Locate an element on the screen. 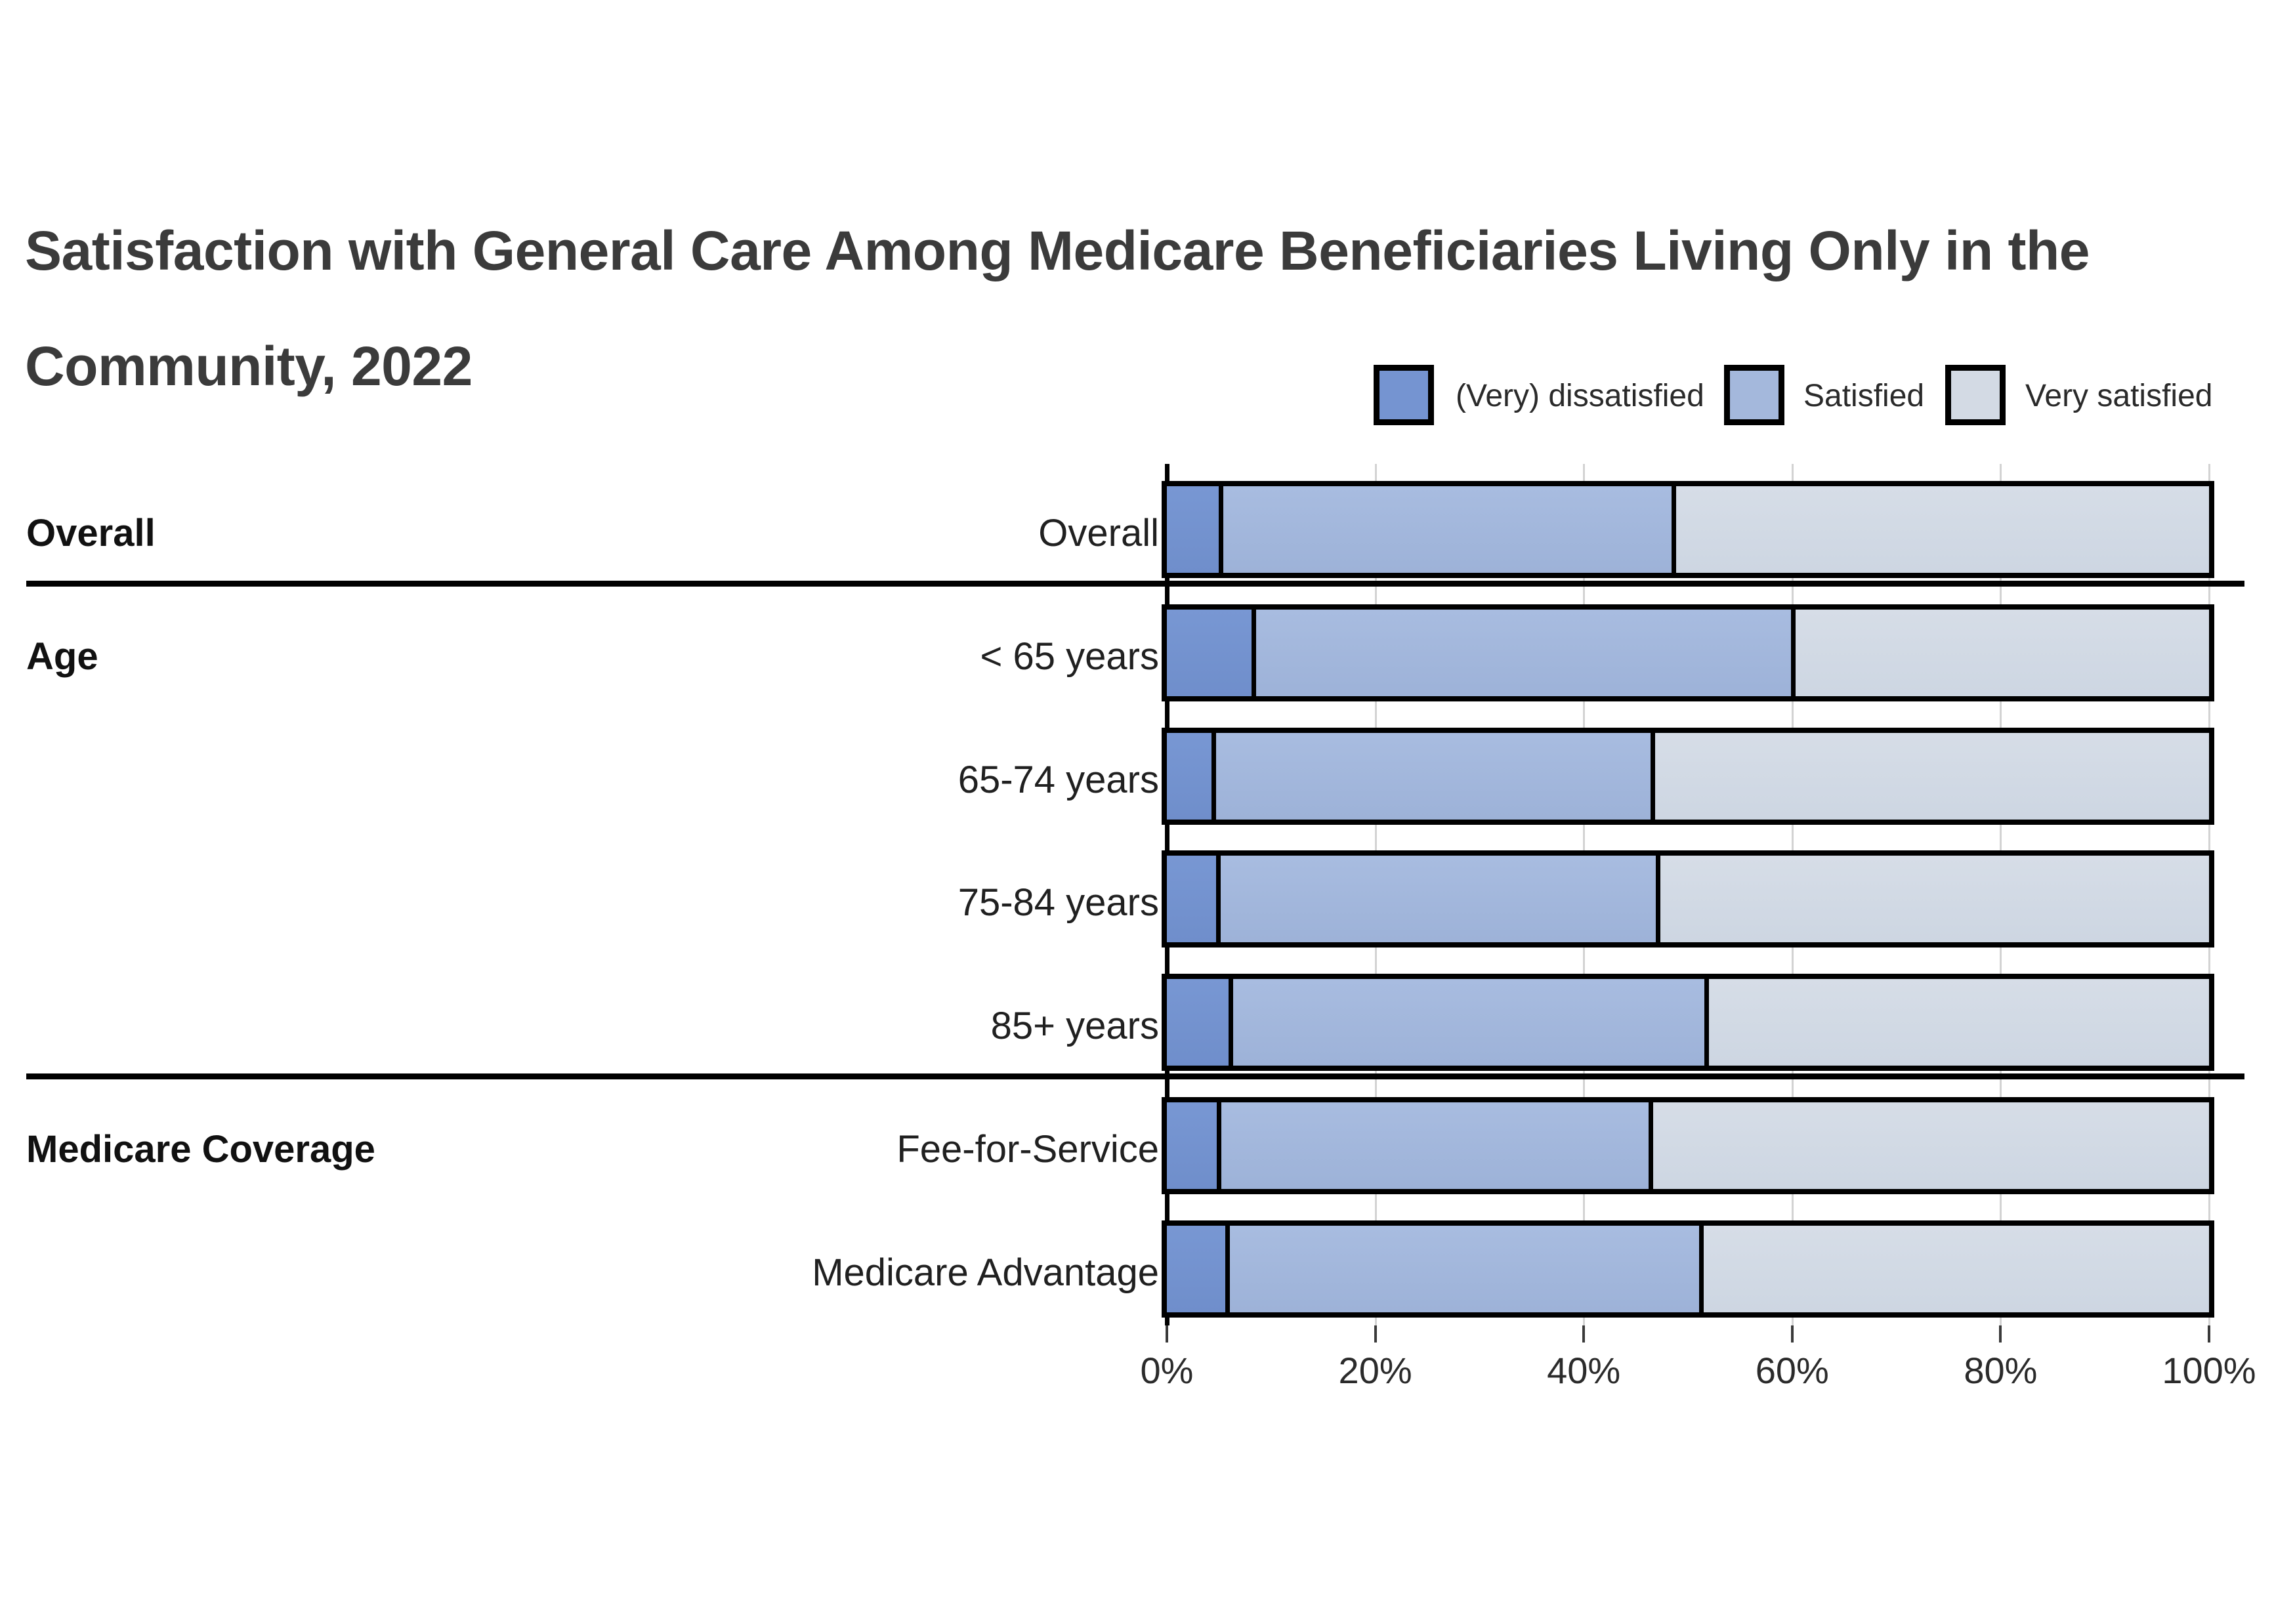 The height and width of the screenshot is (1624, 2274). x-axis-tick-0% is located at coordinates (1167, 1334).